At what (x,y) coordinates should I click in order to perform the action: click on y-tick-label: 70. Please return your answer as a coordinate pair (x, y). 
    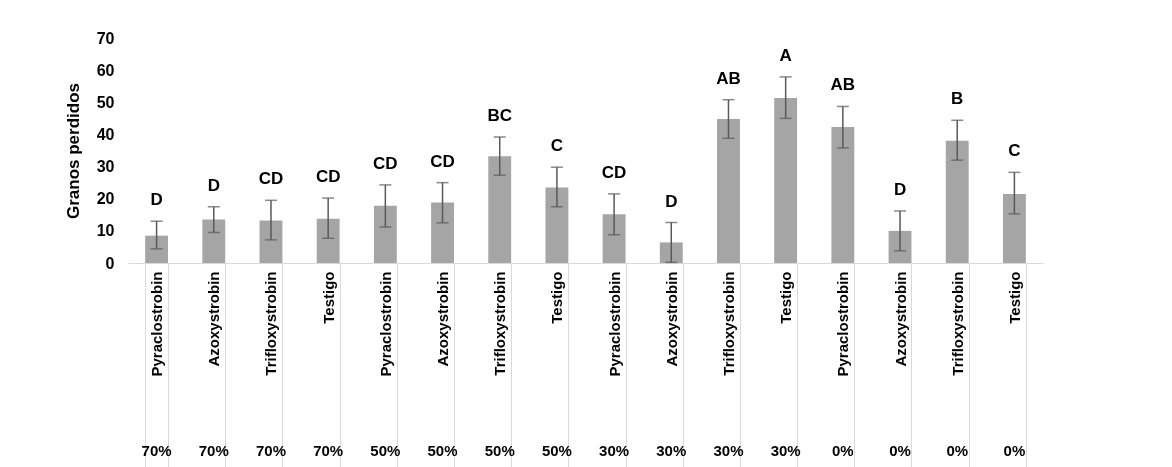
    Looking at the image, I should click on (105, 38).